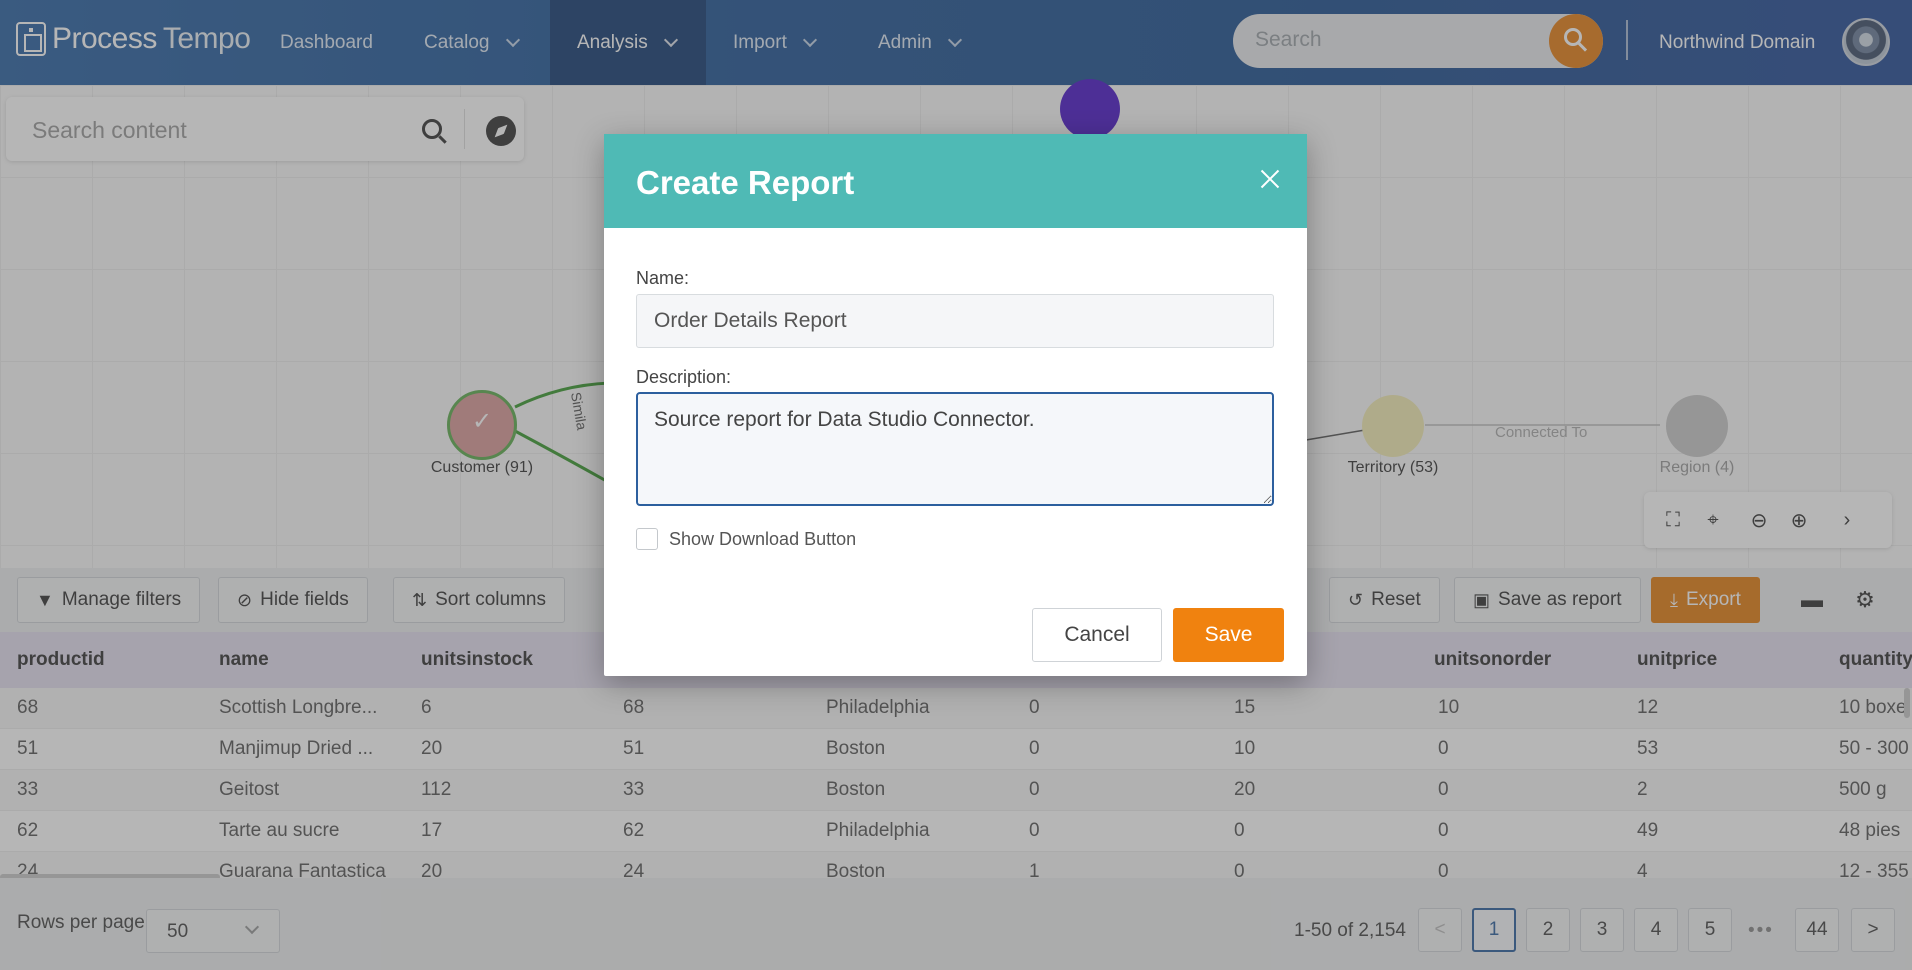 This screenshot has height=970, width=1912. I want to click on page-button: 4, so click(1656, 930).